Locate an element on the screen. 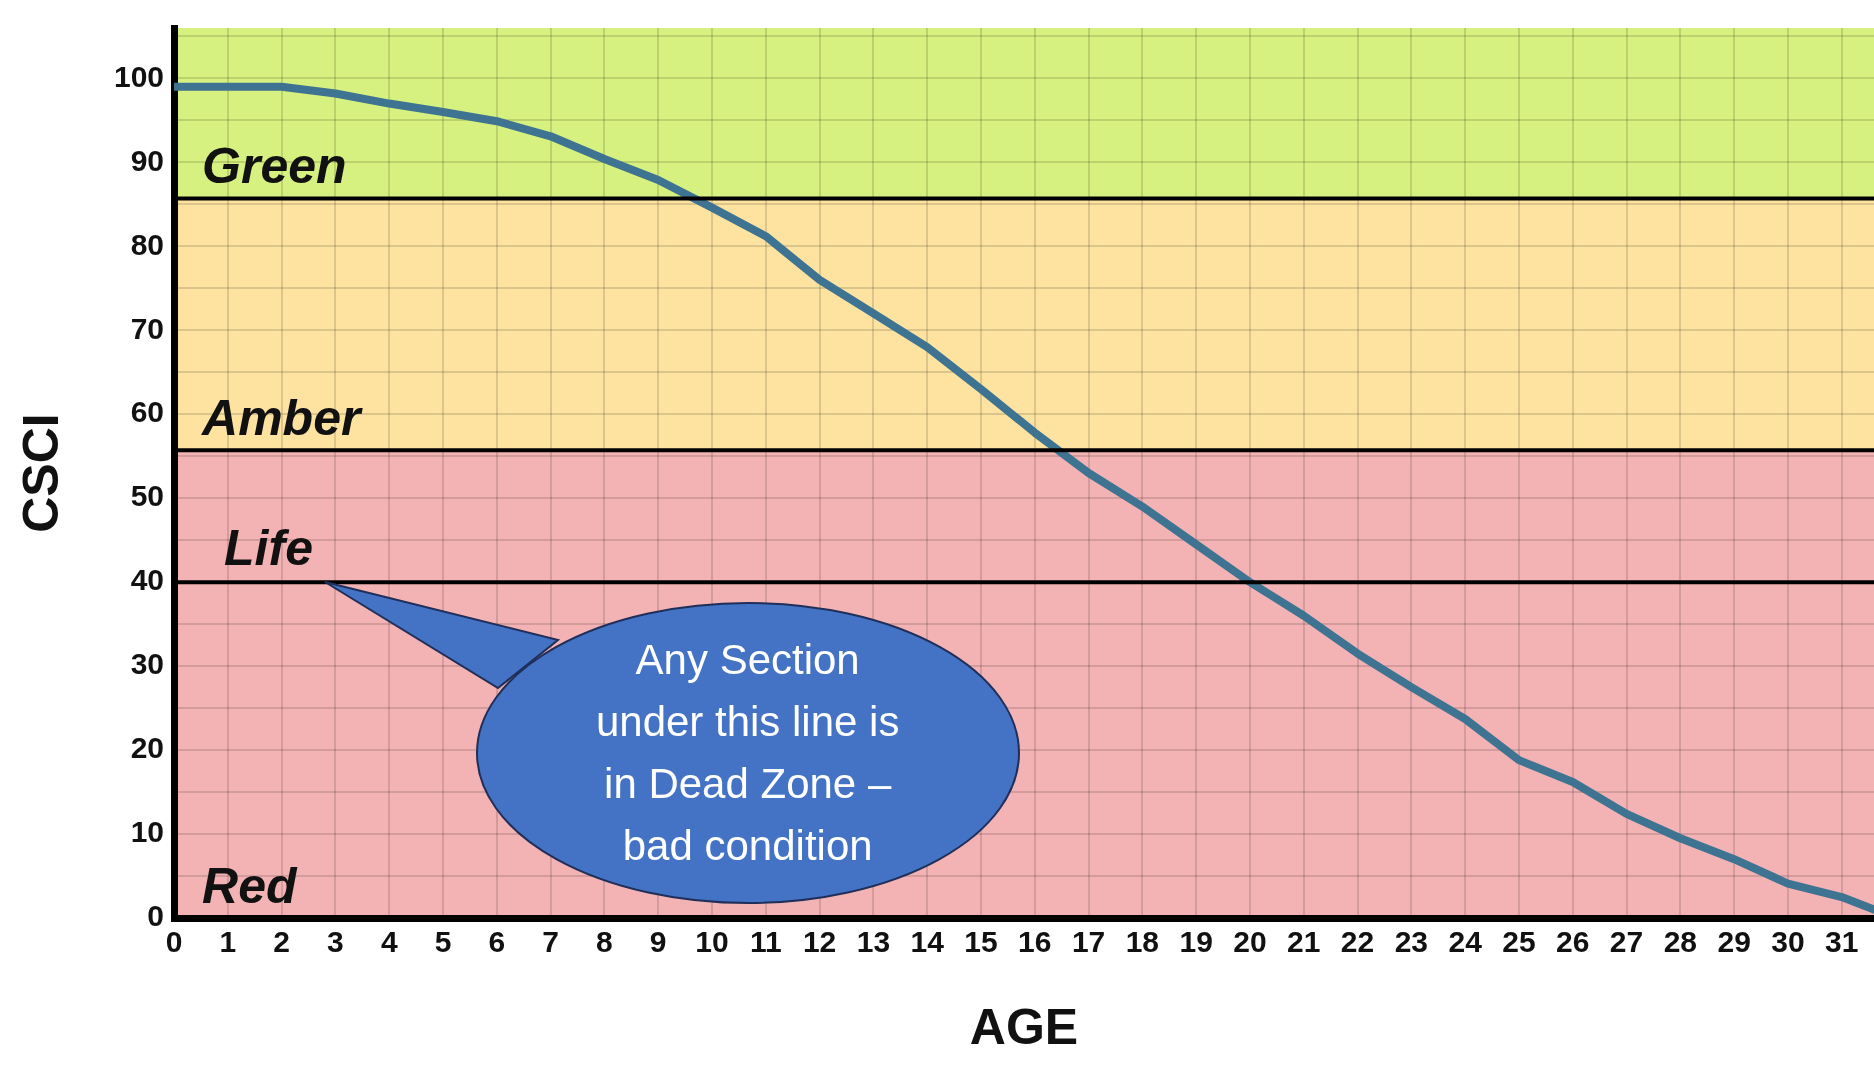 This screenshot has height=1074, width=1874. x-axis-title: AGE is located at coordinates (1024, 1026).